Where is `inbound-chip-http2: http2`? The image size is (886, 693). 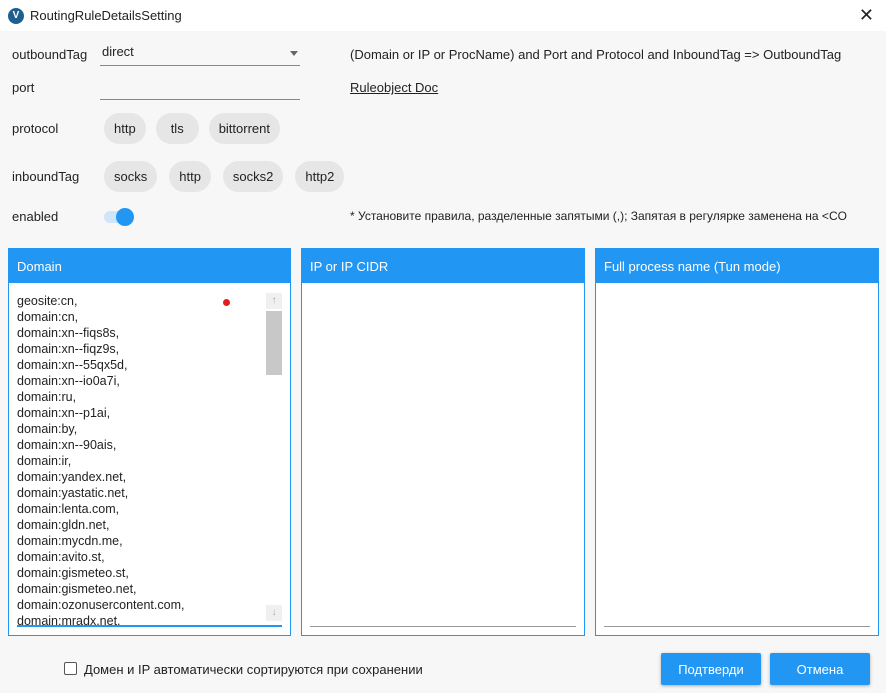 inbound-chip-http2: http2 is located at coordinates (320, 176).